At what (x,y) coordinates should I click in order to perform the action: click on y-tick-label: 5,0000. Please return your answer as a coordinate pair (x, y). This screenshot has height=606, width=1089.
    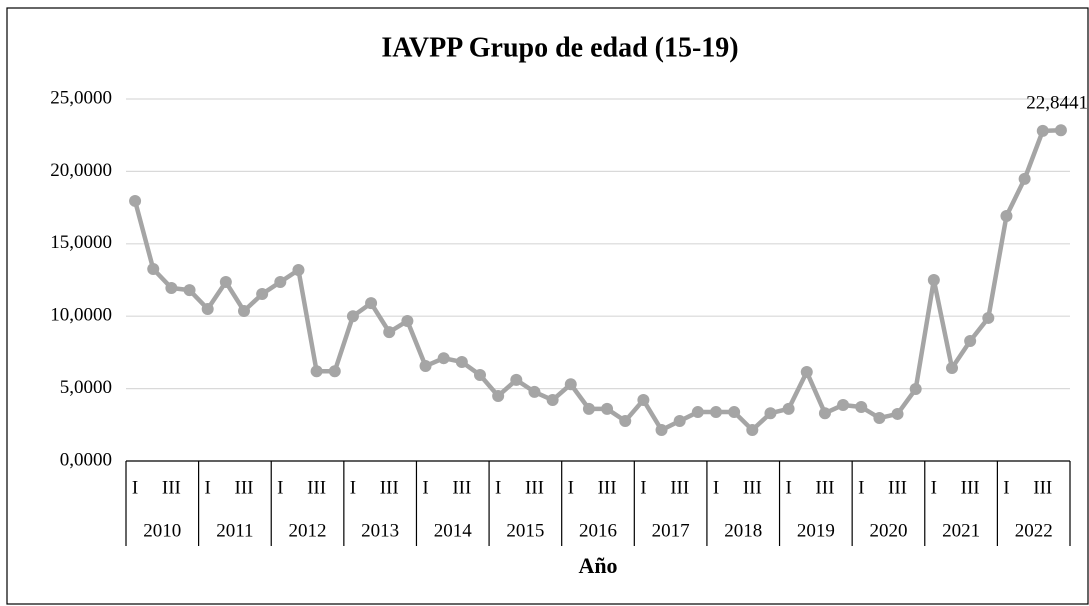
    Looking at the image, I should click on (86, 387).